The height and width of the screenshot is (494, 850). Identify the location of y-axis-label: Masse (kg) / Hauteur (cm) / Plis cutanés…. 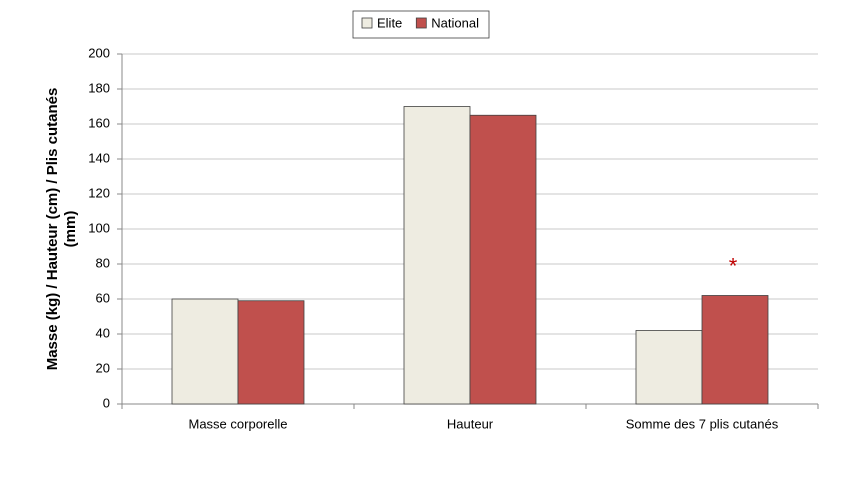
(61, 229).